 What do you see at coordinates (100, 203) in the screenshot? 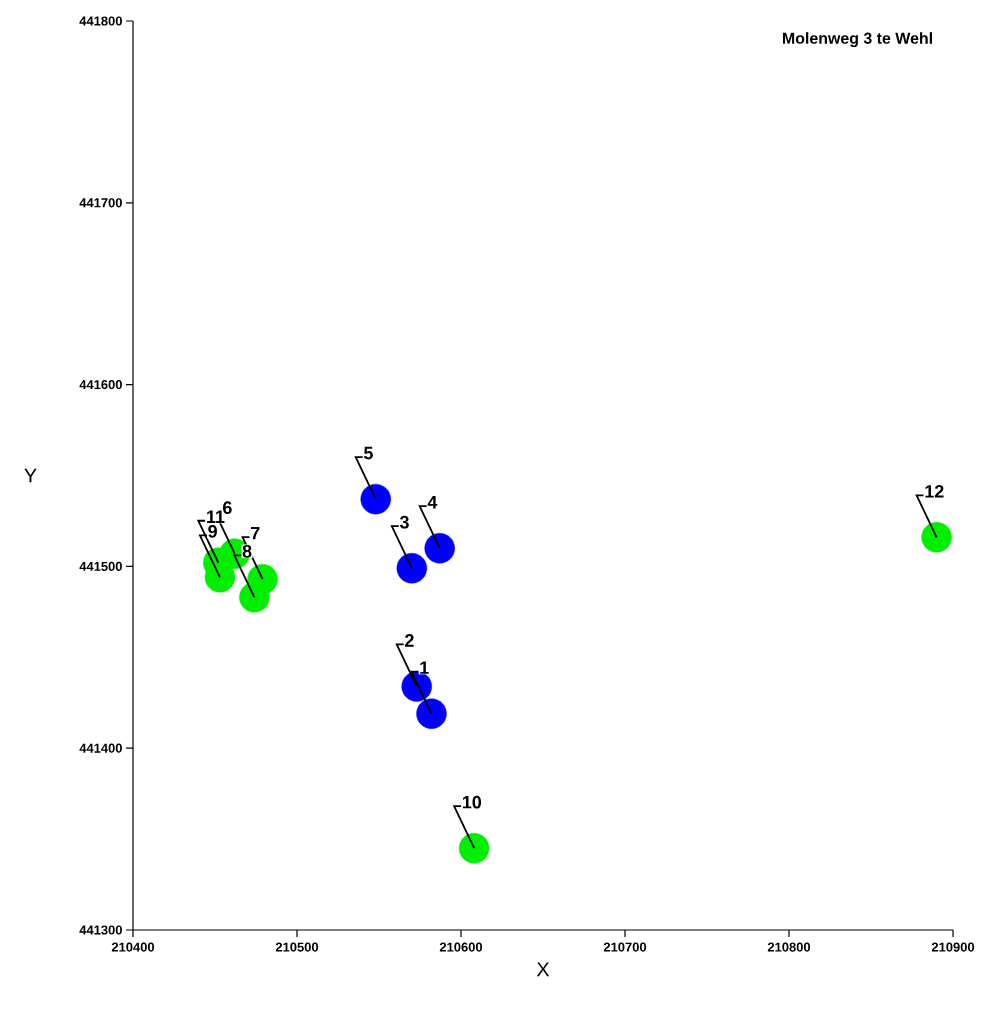
I see `y-tick-label: 441700` at bounding box center [100, 203].